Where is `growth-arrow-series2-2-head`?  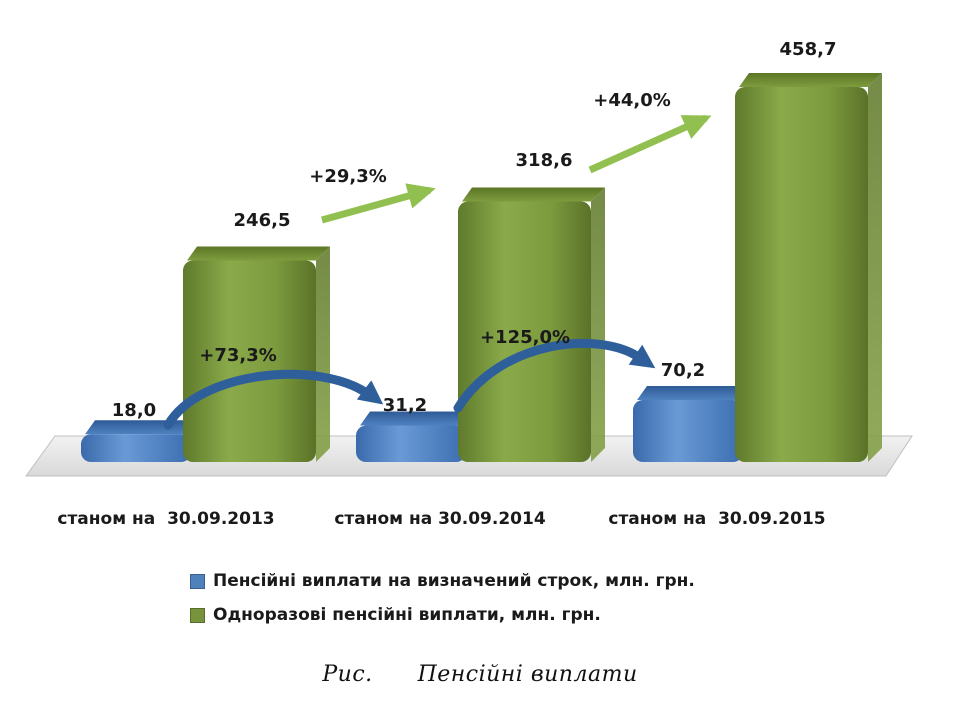 growth-arrow-series2-2-head is located at coordinates (696, 127).